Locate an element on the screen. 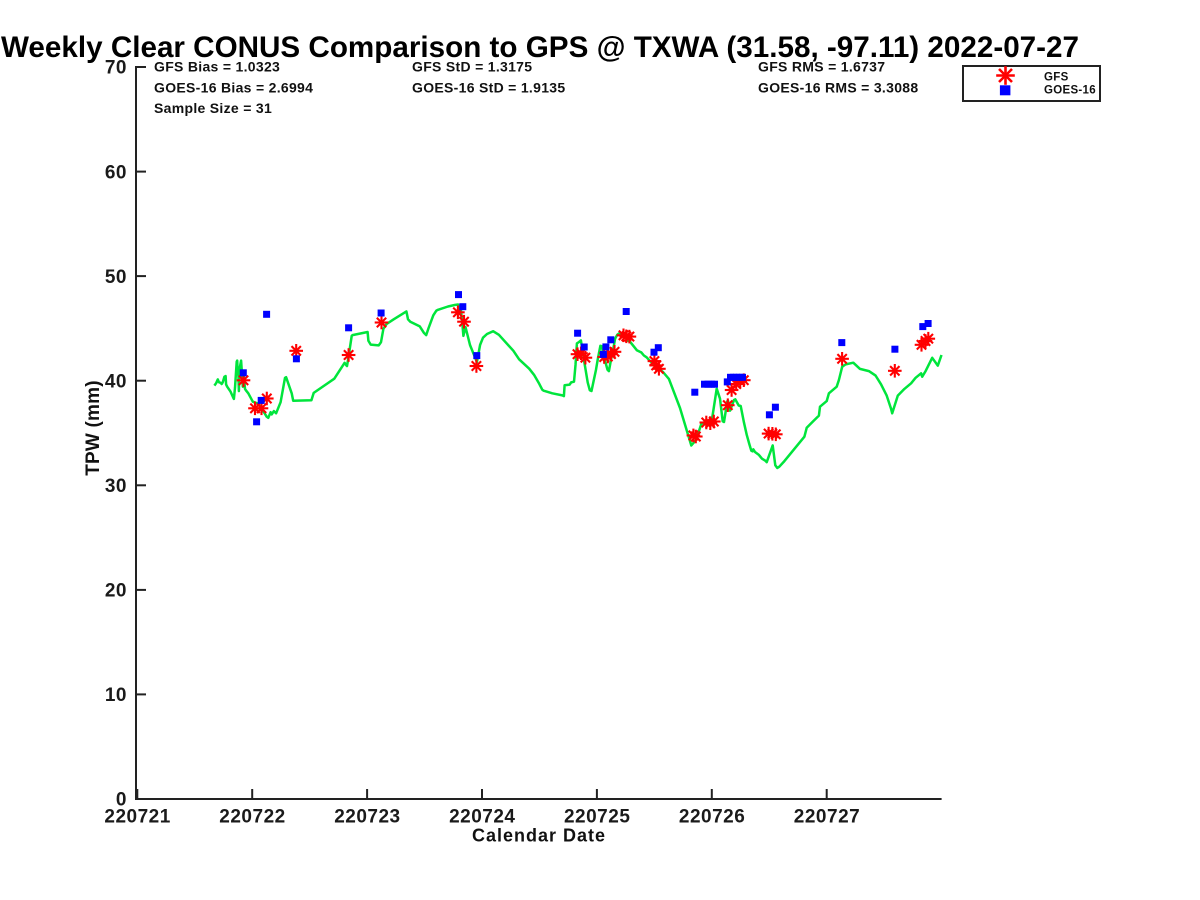  svg-text: 220722 is located at coordinates (252, 817).